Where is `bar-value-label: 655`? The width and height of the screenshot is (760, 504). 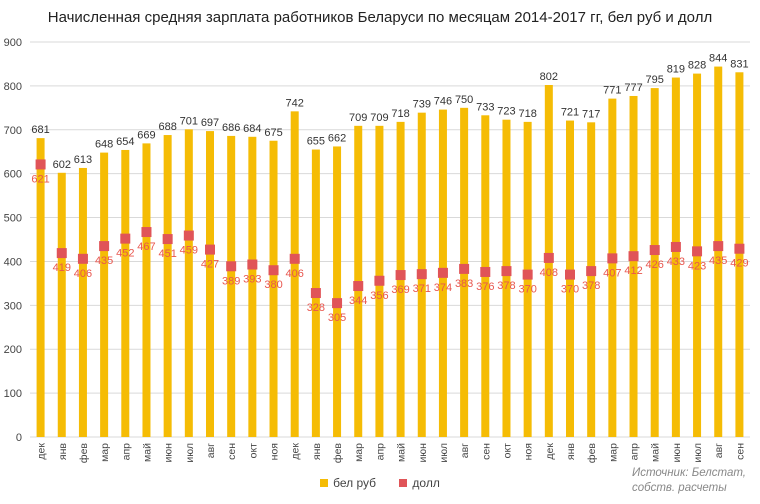 bar-value-label: 655 is located at coordinates (316, 142).